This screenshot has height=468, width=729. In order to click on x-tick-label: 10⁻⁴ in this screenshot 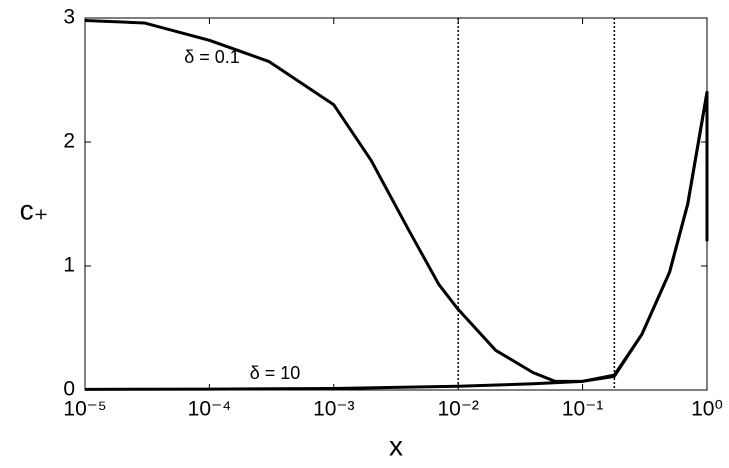, I will do `click(209, 409)`.